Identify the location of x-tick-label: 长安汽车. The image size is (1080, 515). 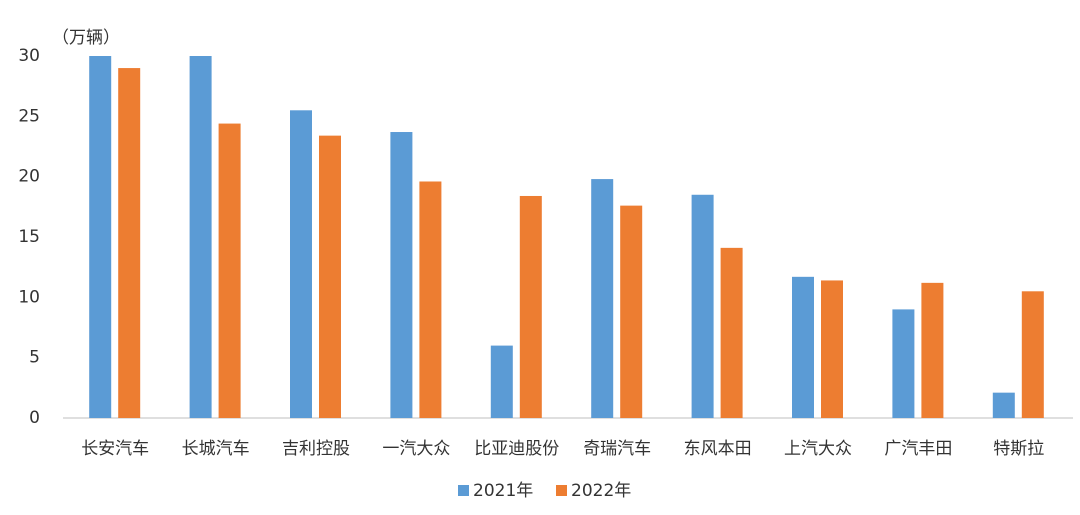
(115, 449).